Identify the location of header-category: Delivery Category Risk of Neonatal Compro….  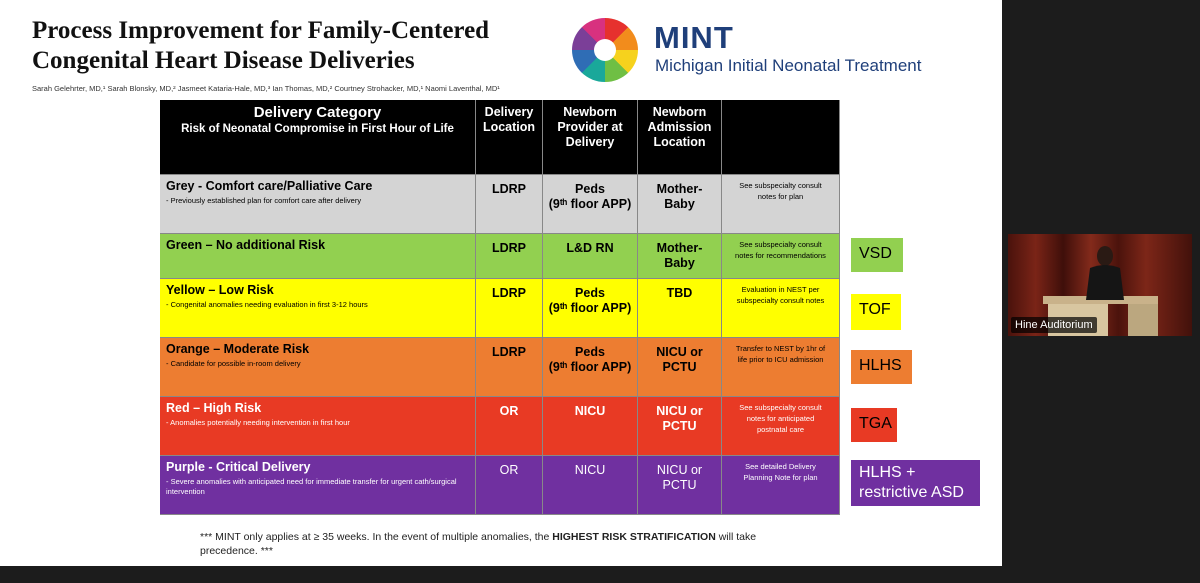
(318, 137).